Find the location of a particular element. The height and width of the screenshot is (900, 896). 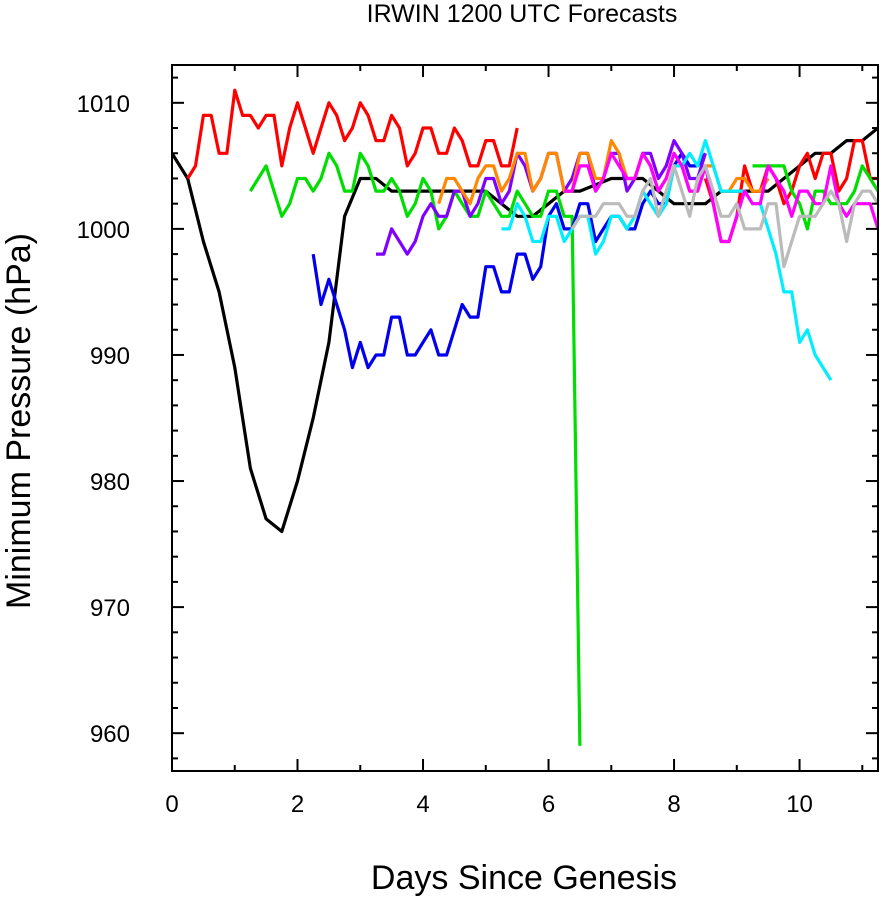

y-tick-label: 1010 is located at coordinates (103, 104).